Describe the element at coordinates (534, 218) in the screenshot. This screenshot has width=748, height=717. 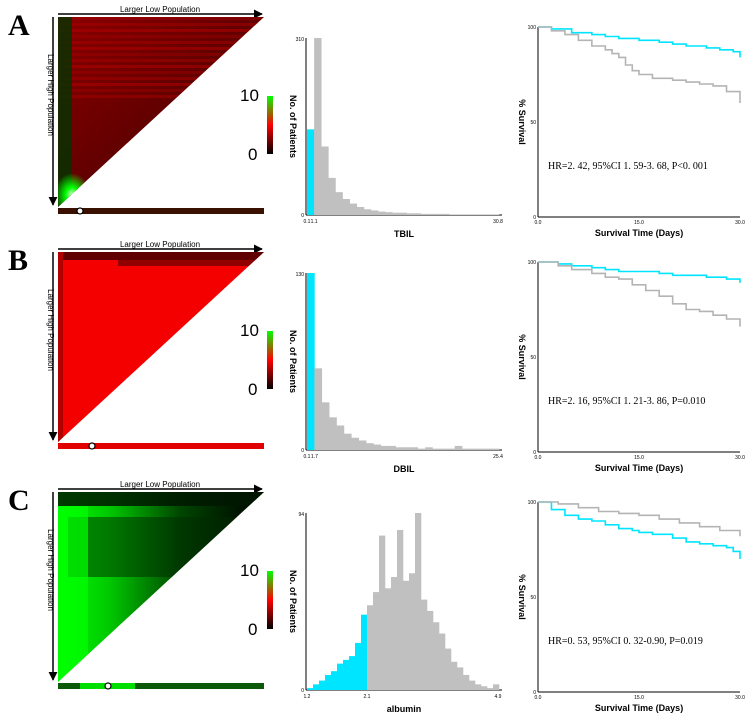
I see `km-ytick-label: 0` at that location.